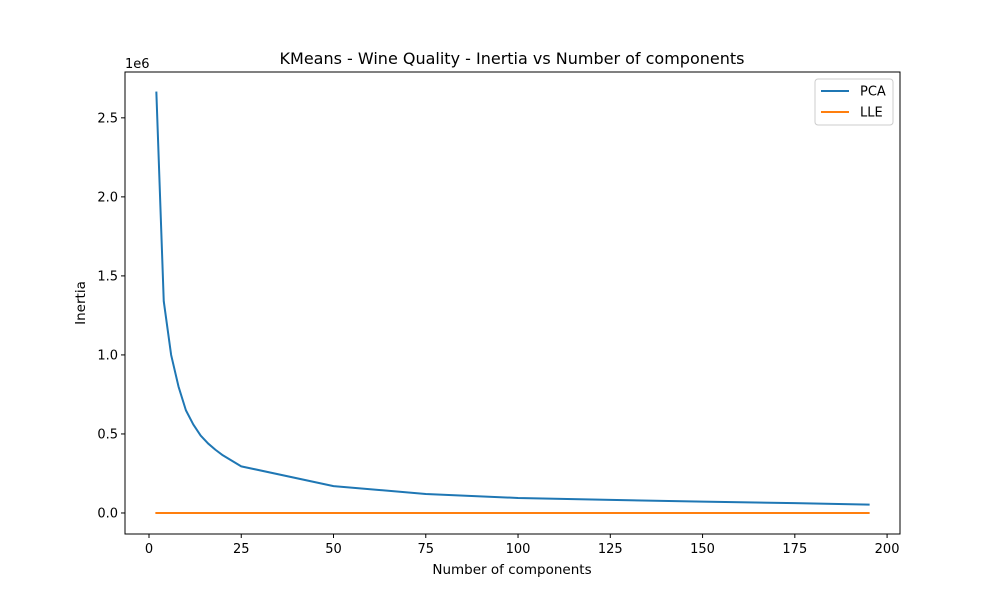  What do you see at coordinates (107, 434) in the screenshot?
I see `y-tick-label: 0.5` at bounding box center [107, 434].